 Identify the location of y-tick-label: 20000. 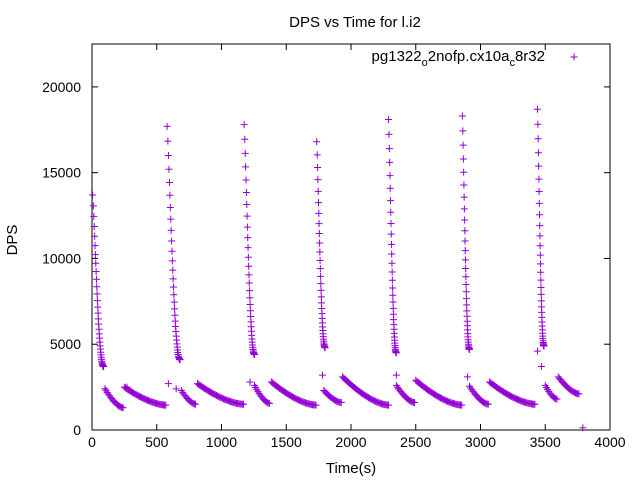
(61, 87).